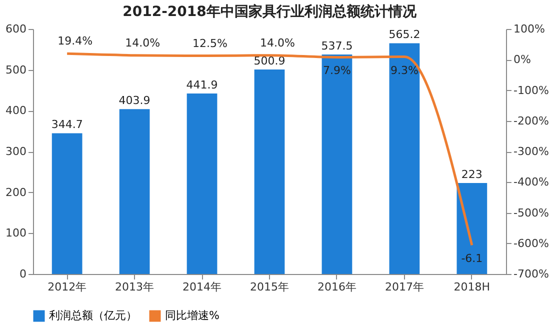 The height and width of the screenshot is (329, 554). Describe the element at coordinates (472, 259) in the screenshot. I see `annotation: -6.1` at that location.